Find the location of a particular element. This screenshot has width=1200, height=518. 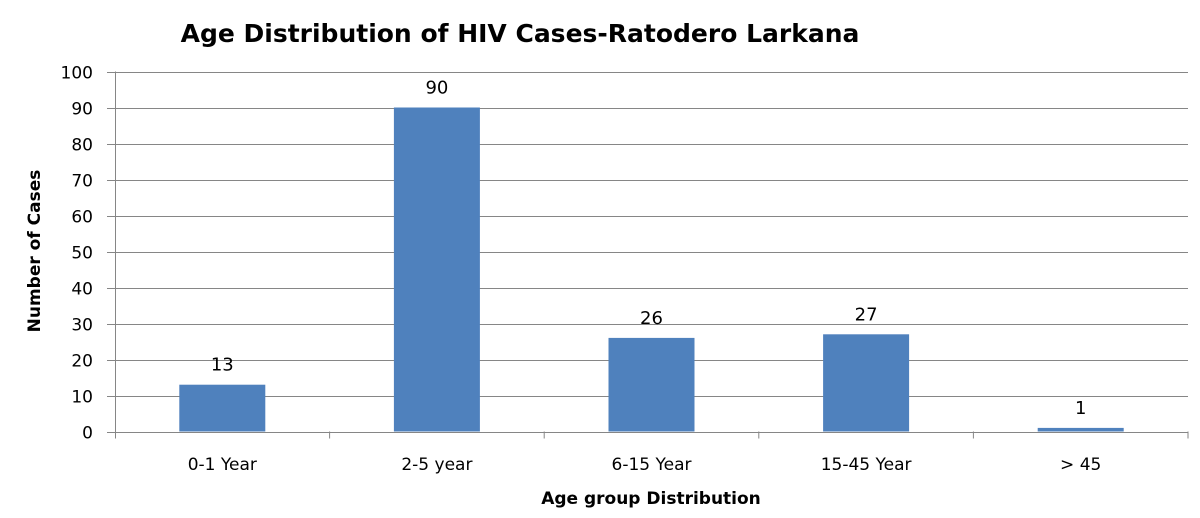

y-tick-label: 80 is located at coordinates (82, 146).